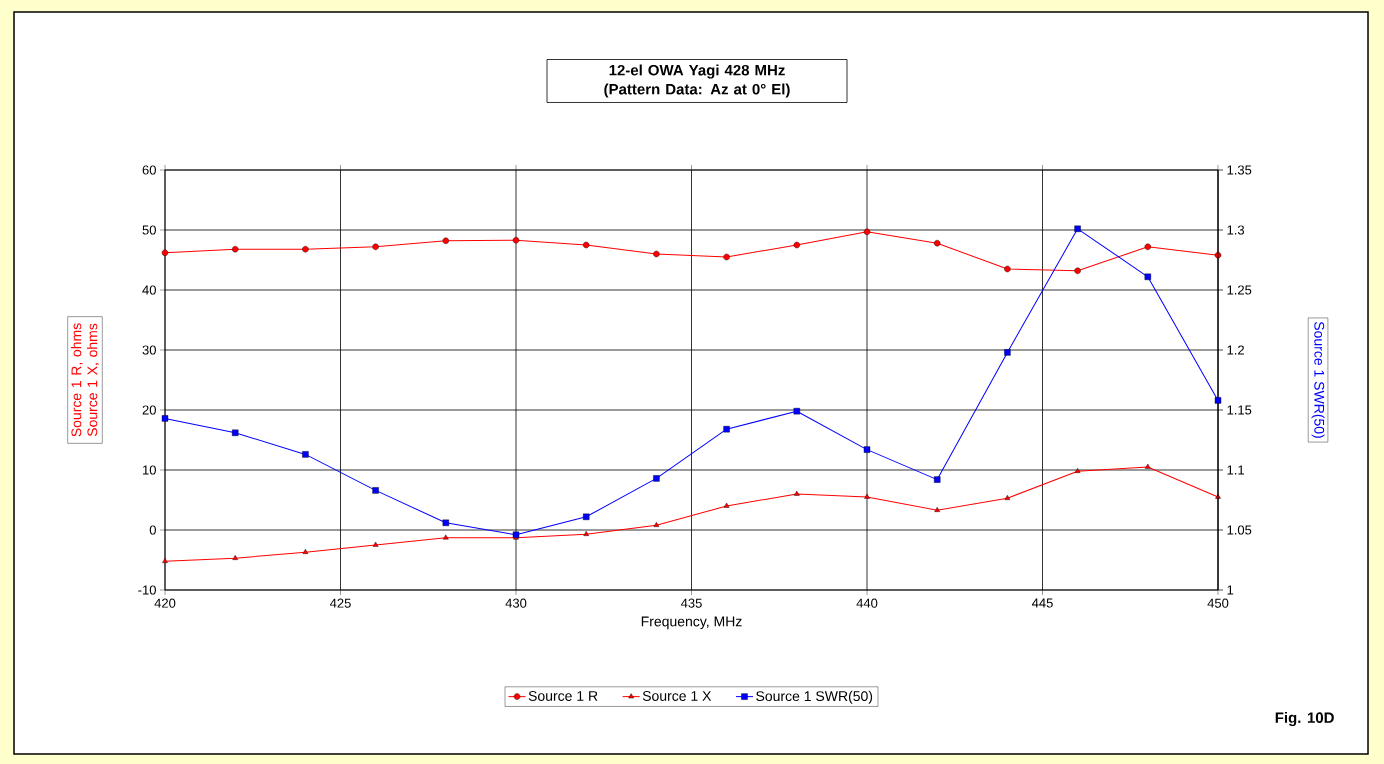 The height and width of the screenshot is (764, 1384). What do you see at coordinates (1304, 719) in the screenshot?
I see `caption: Fig. 10D` at bounding box center [1304, 719].